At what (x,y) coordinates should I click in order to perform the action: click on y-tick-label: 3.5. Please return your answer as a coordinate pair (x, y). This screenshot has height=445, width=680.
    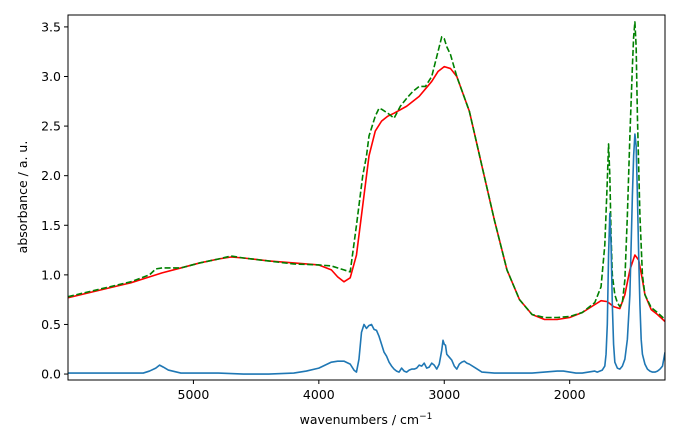
    Looking at the image, I should click on (51, 26).